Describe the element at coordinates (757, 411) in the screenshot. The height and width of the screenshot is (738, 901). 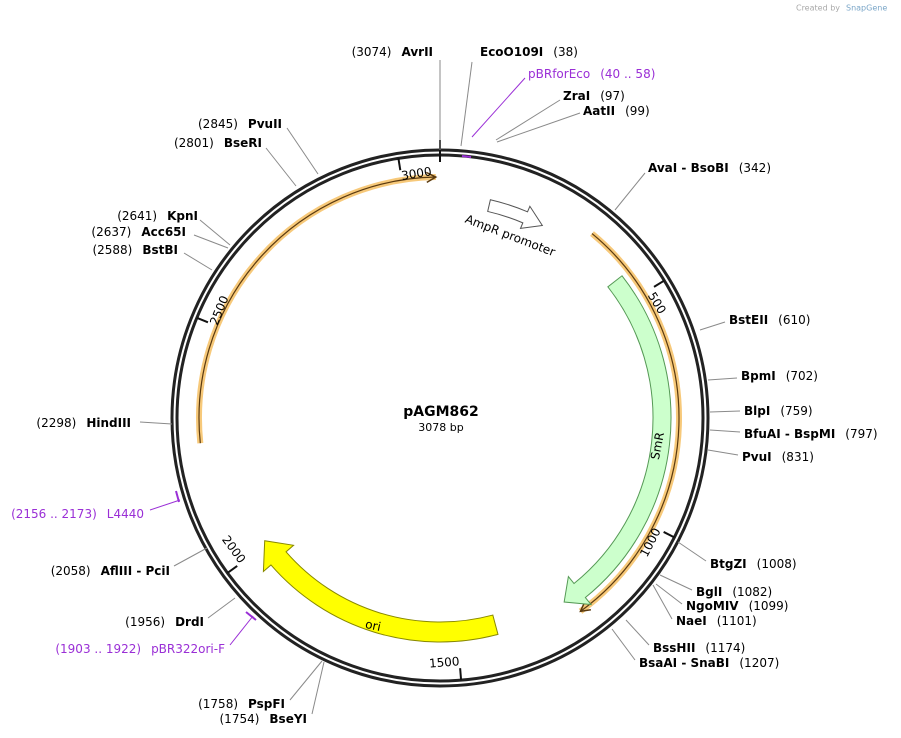
I see `site-name: BlpI` at that location.